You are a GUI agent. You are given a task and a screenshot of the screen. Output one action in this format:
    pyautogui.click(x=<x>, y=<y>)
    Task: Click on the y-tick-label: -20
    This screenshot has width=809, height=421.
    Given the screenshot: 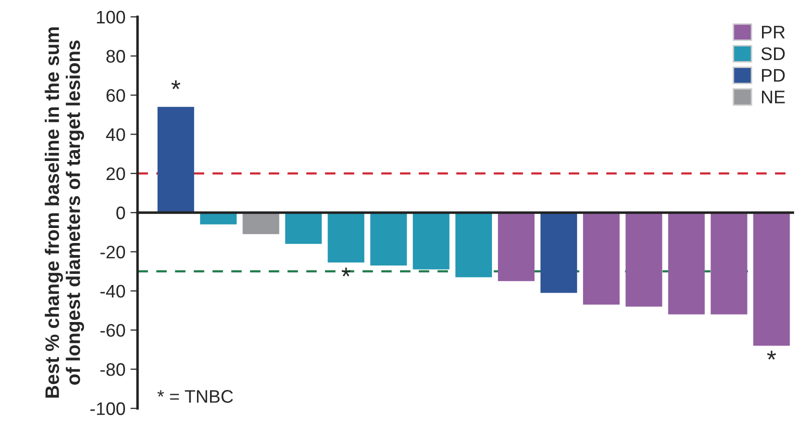 What is the action you would take?
    pyautogui.click(x=113, y=252)
    